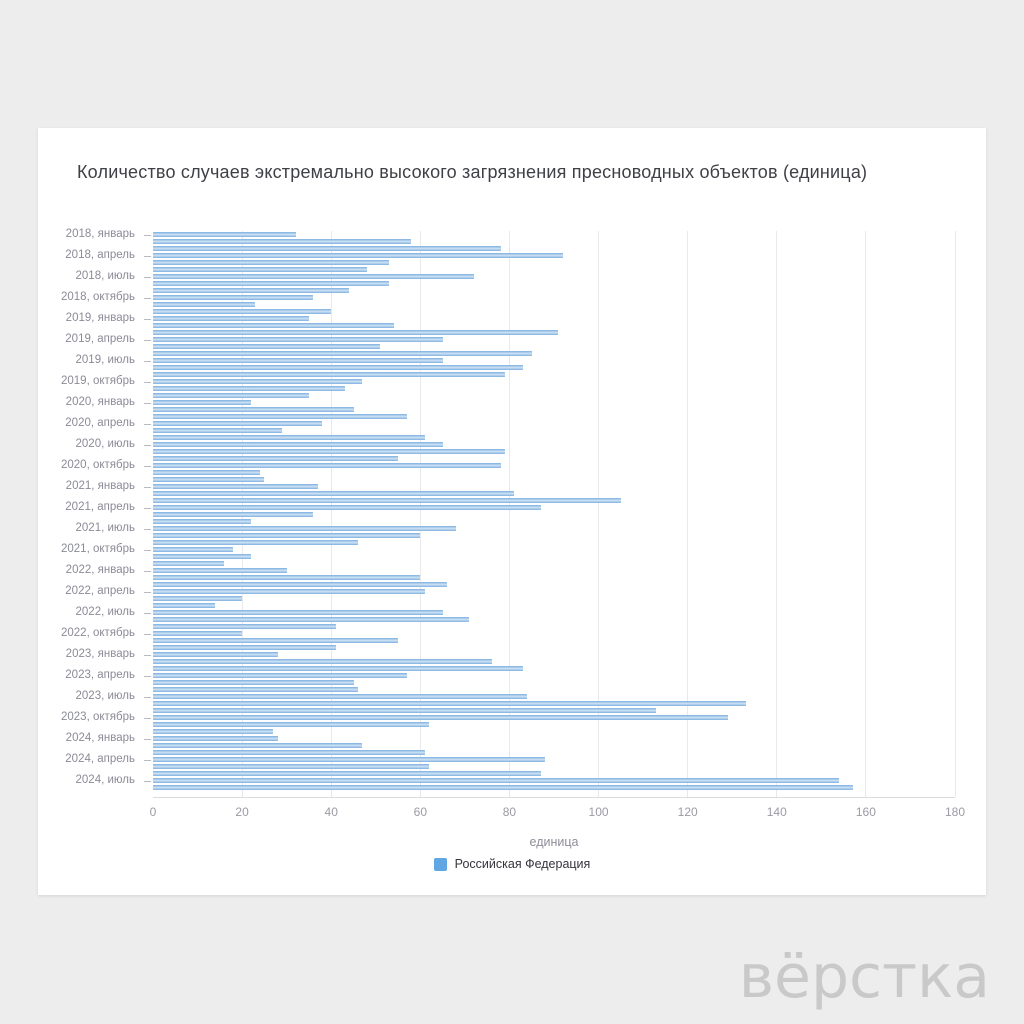  I want to click on y-tick-label: 2018, октябрь, so click(98, 296).